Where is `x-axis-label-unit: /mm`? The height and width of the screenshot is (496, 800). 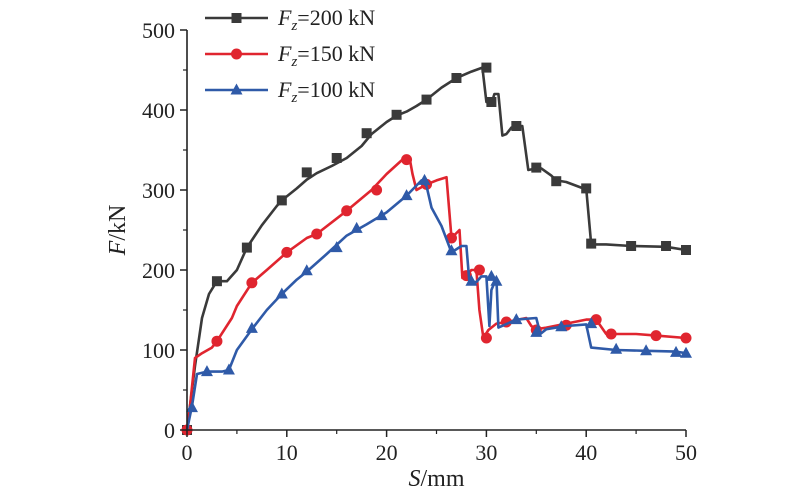
x-axis-label-unit: /mm is located at coordinates (442, 479).